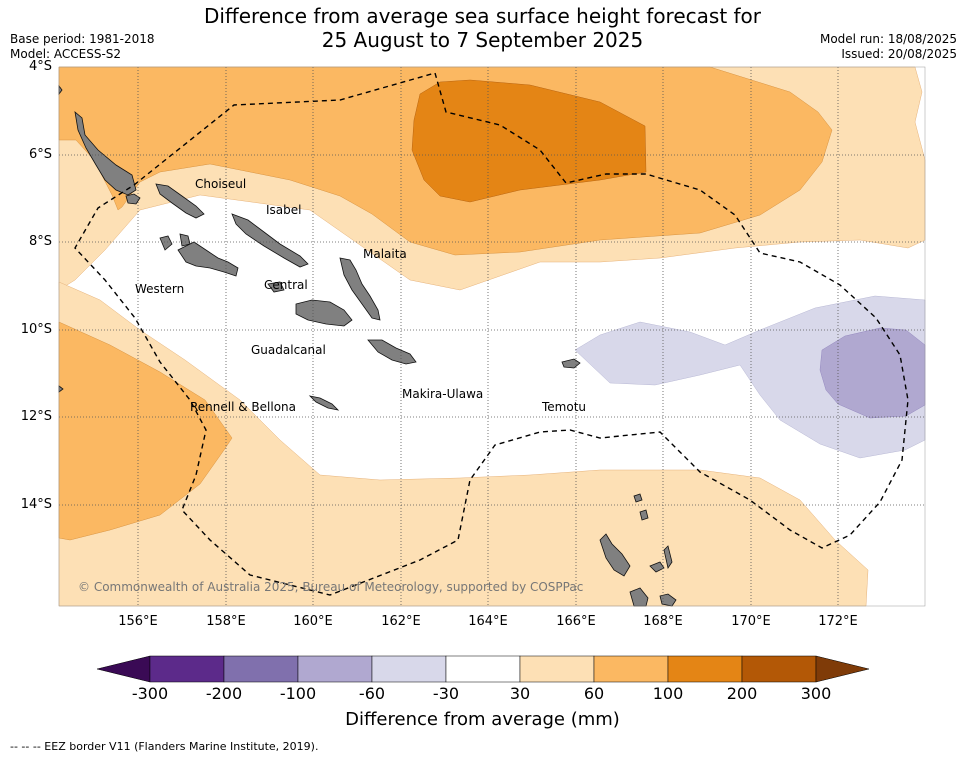 This screenshot has width=965, height=758. Describe the element at coordinates (742, 693) in the screenshot. I see `colorbar-tick-9: 200` at that location.